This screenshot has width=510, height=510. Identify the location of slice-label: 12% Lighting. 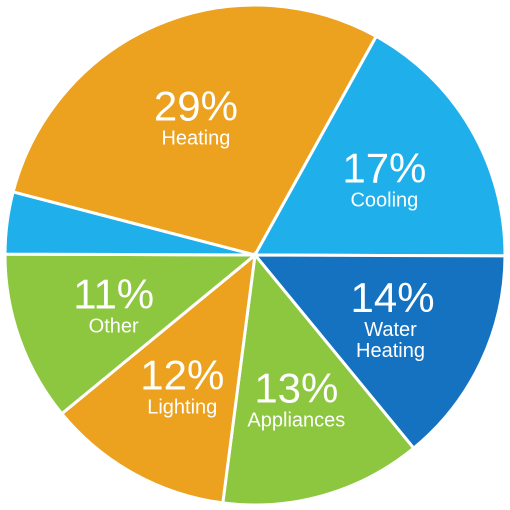
(182, 385).